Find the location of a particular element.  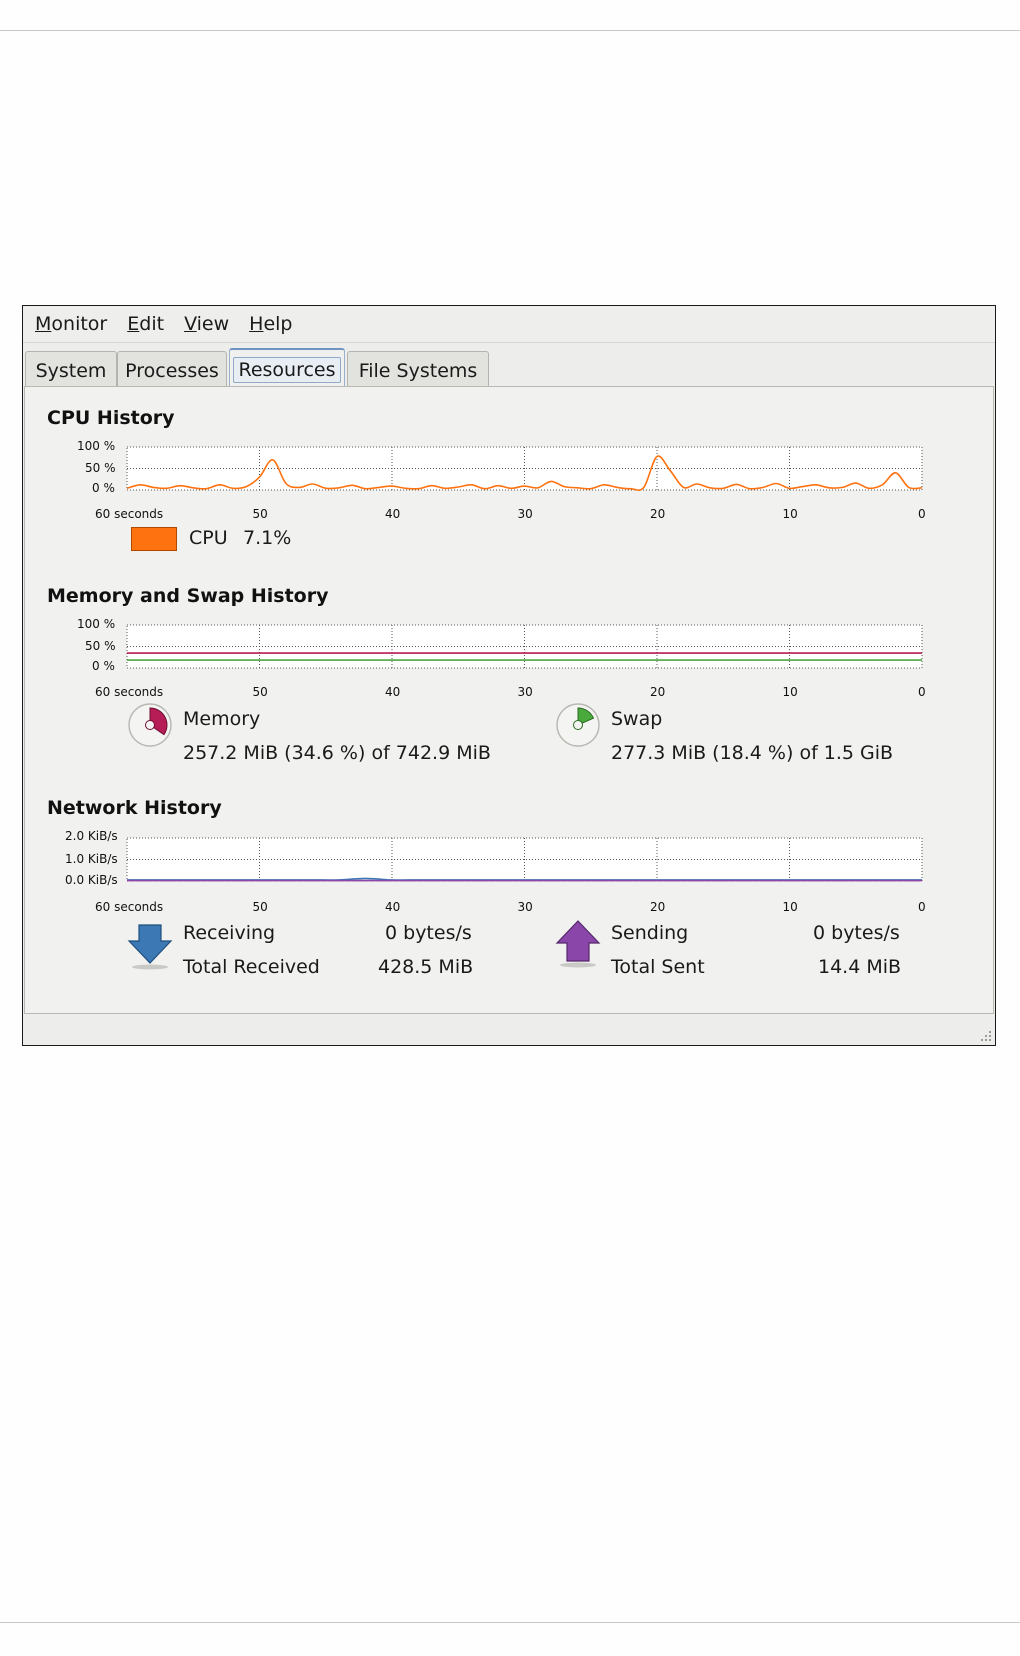

tab-processes: Processes is located at coordinates (172, 369).